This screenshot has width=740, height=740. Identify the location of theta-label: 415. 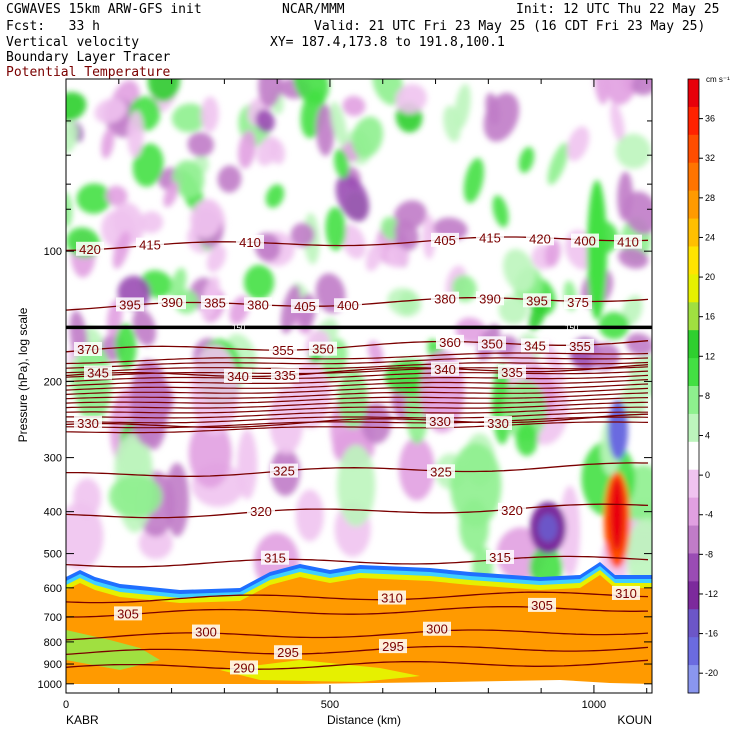
(150, 245).